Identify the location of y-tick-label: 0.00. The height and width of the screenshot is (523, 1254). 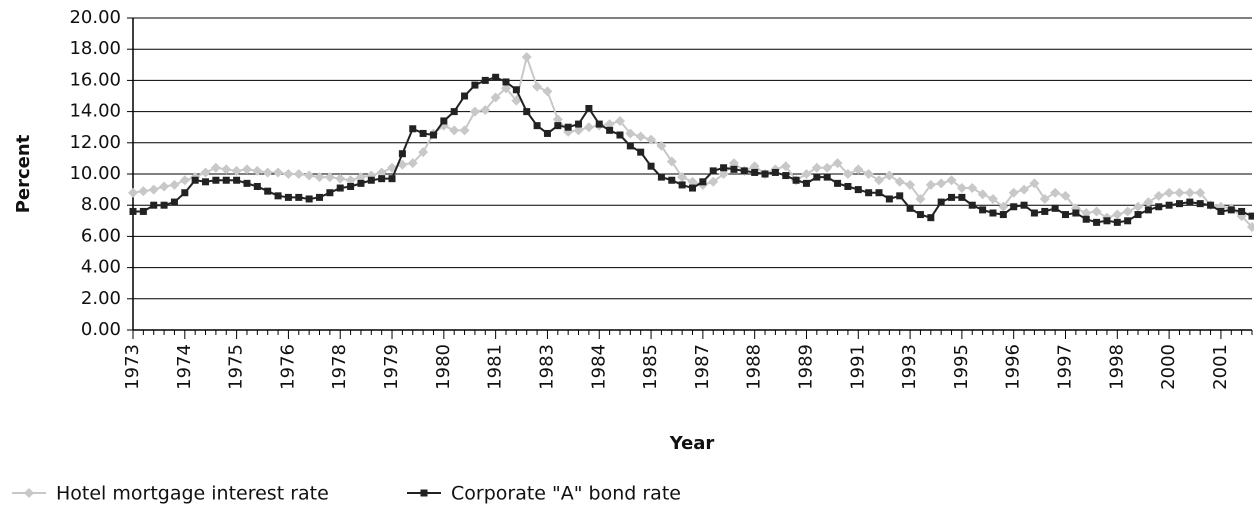
(101, 329).